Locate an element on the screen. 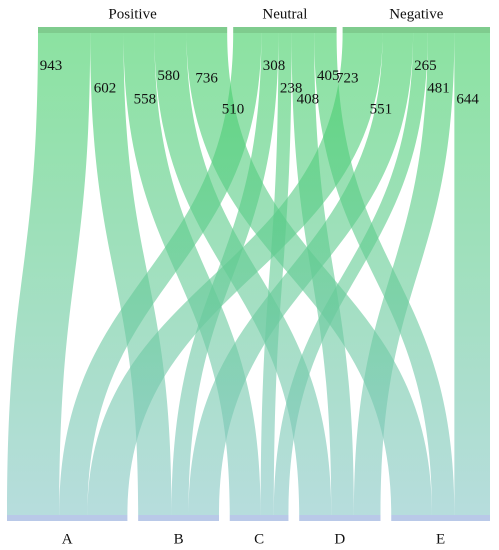 The width and height of the screenshot is (499, 550). top-node-label: Neutral is located at coordinates (284, 14).